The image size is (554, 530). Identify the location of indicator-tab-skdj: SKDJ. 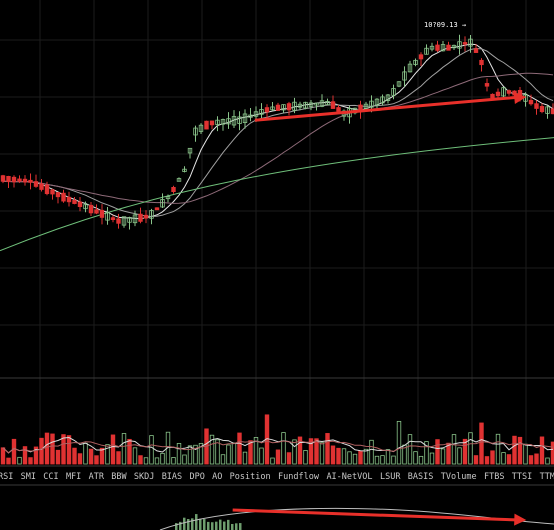
(144, 477).